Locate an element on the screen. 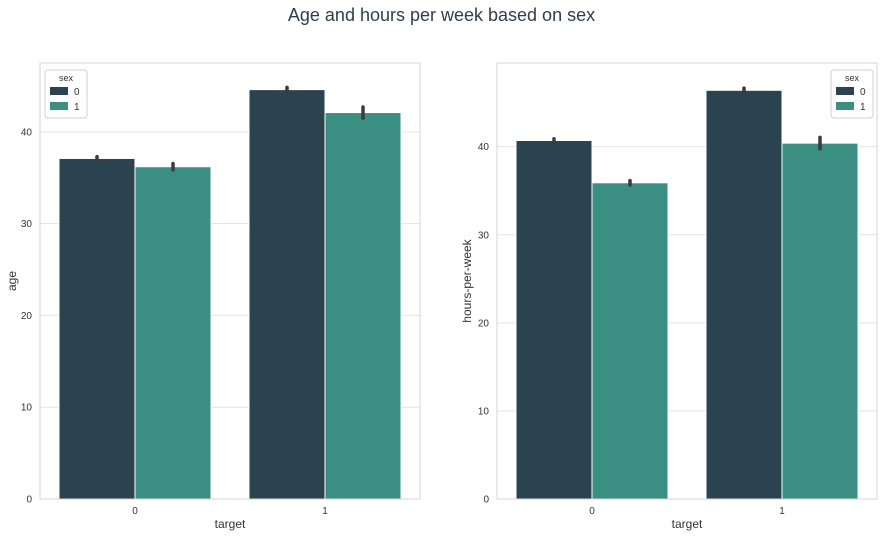 The height and width of the screenshot is (536, 883). y-axis-label: age is located at coordinates (12, 281).